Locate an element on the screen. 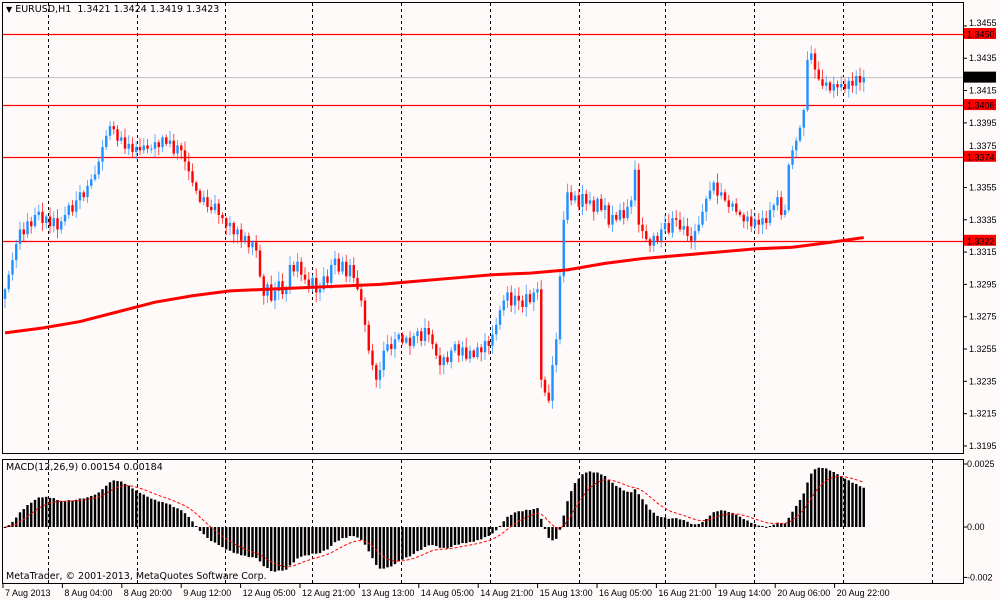  x-tick-label: 15 Aug 13:00 is located at coordinates (566, 593).